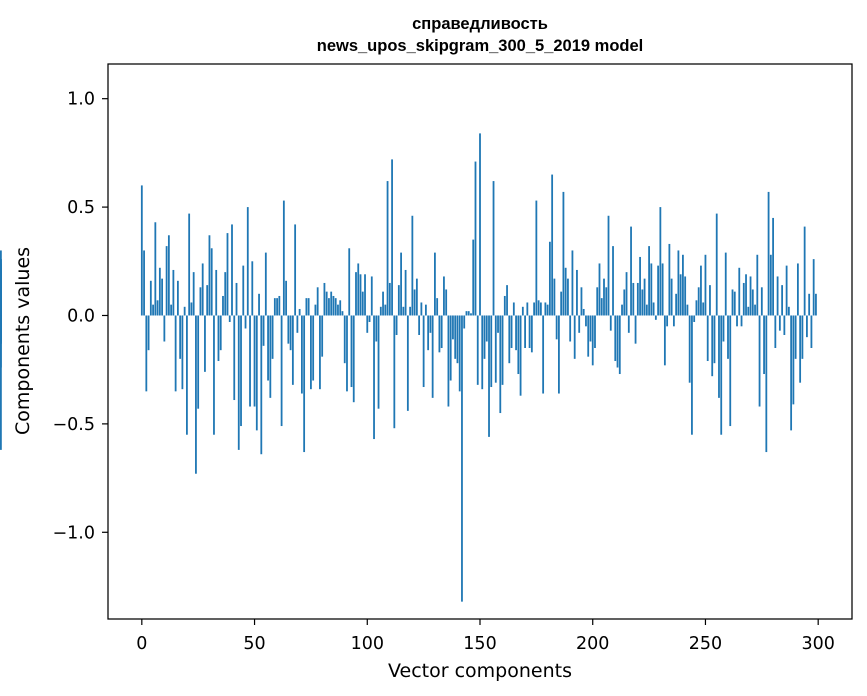 The width and height of the screenshot is (867, 696). I want to click on x-tick-label: 0, so click(141, 644).